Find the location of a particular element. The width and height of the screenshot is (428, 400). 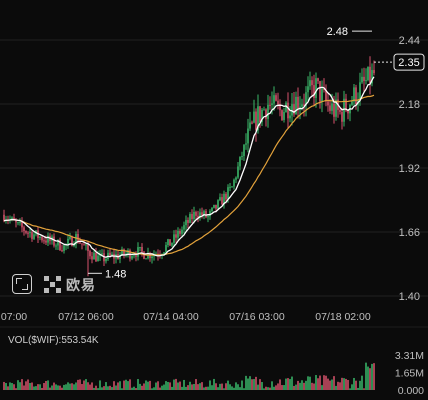

y-tick-label: 1.40 is located at coordinates (409, 297).